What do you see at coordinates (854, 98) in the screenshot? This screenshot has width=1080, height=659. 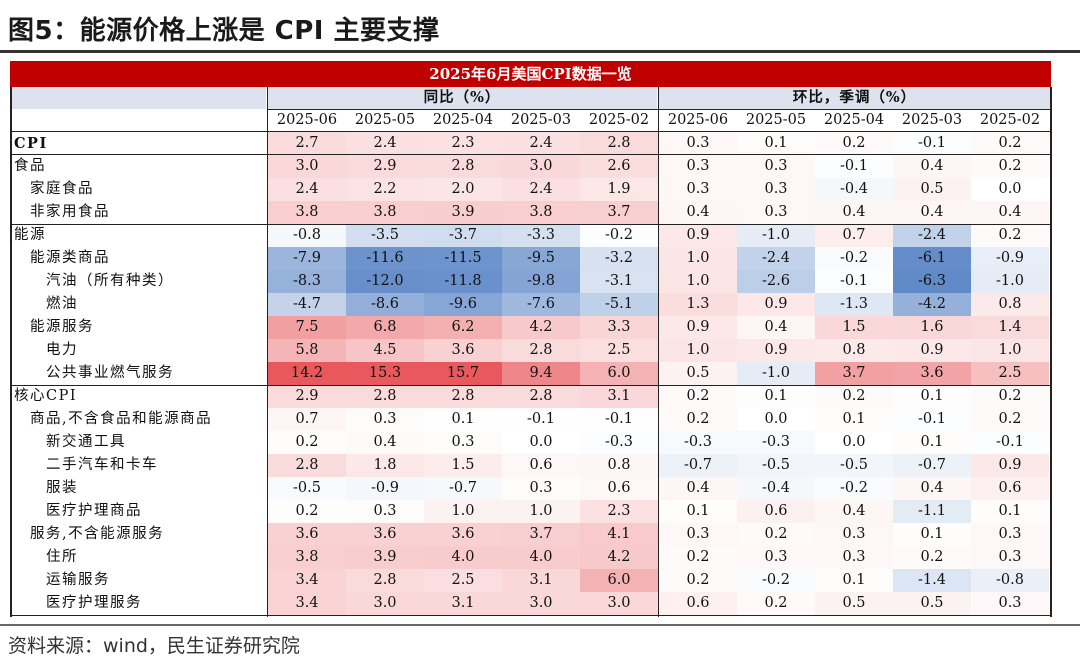 I see `header-mom-group: 环比，季调（%）` at bounding box center [854, 98].